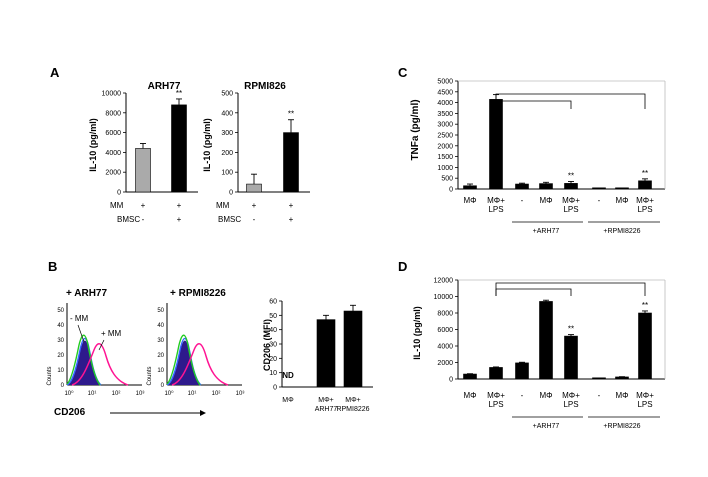 The image size is (708, 477). What do you see at coordinates (143, 205) in the screenshot?
I see `row-val-a1-mm-1: +` at bounding box center [143, 205].